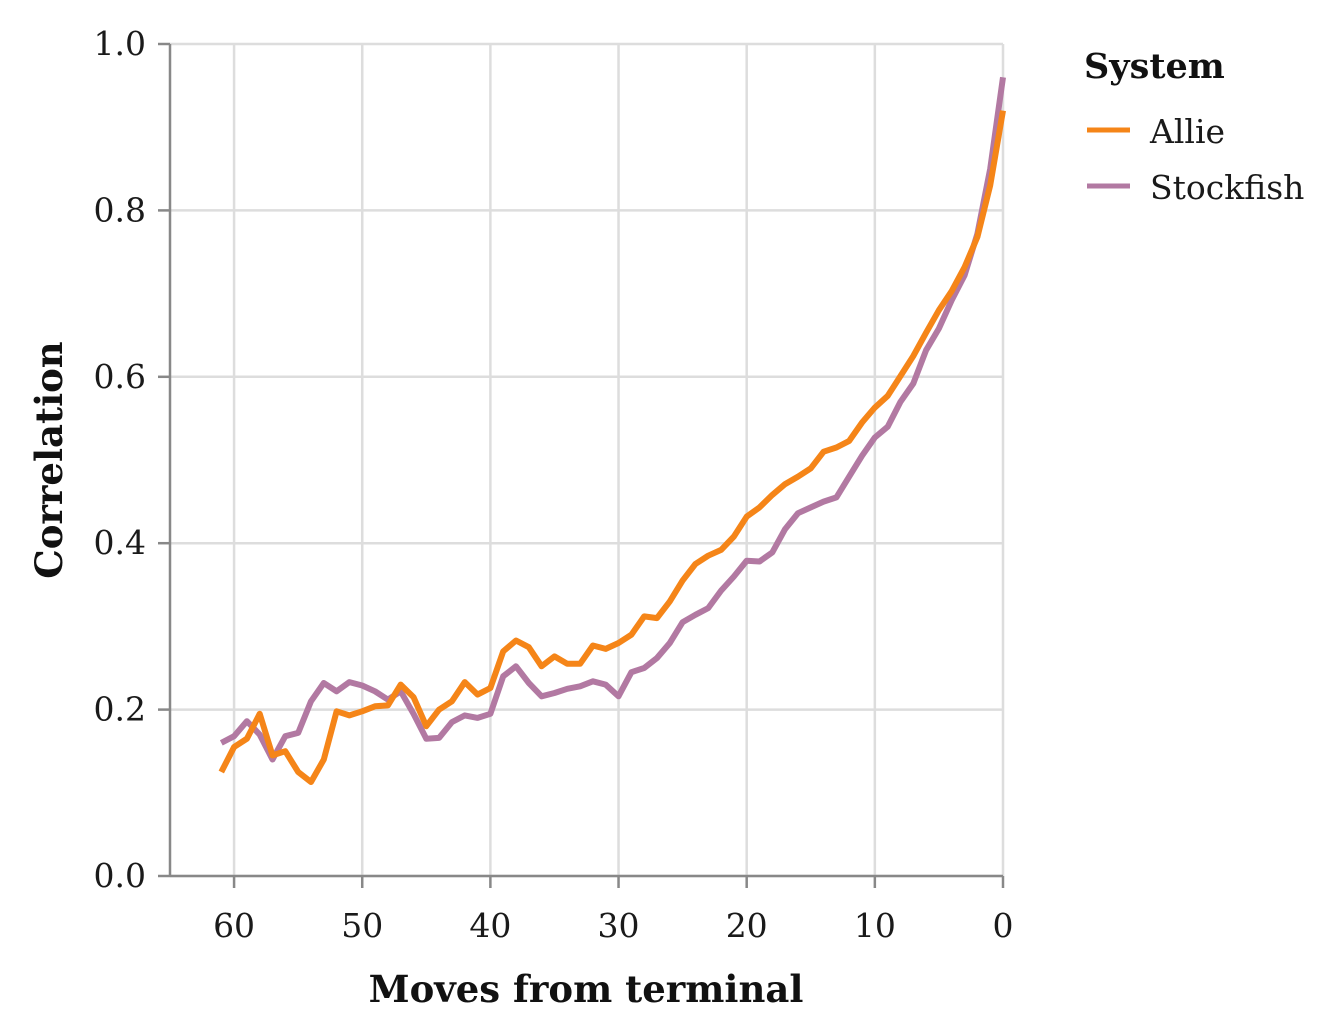 This screenshot has height=1030, width=1338. What do you see at coordinates (1154, 66) in the screenshot?
I see `legend-title: System` at bounding box center [1154, 66].